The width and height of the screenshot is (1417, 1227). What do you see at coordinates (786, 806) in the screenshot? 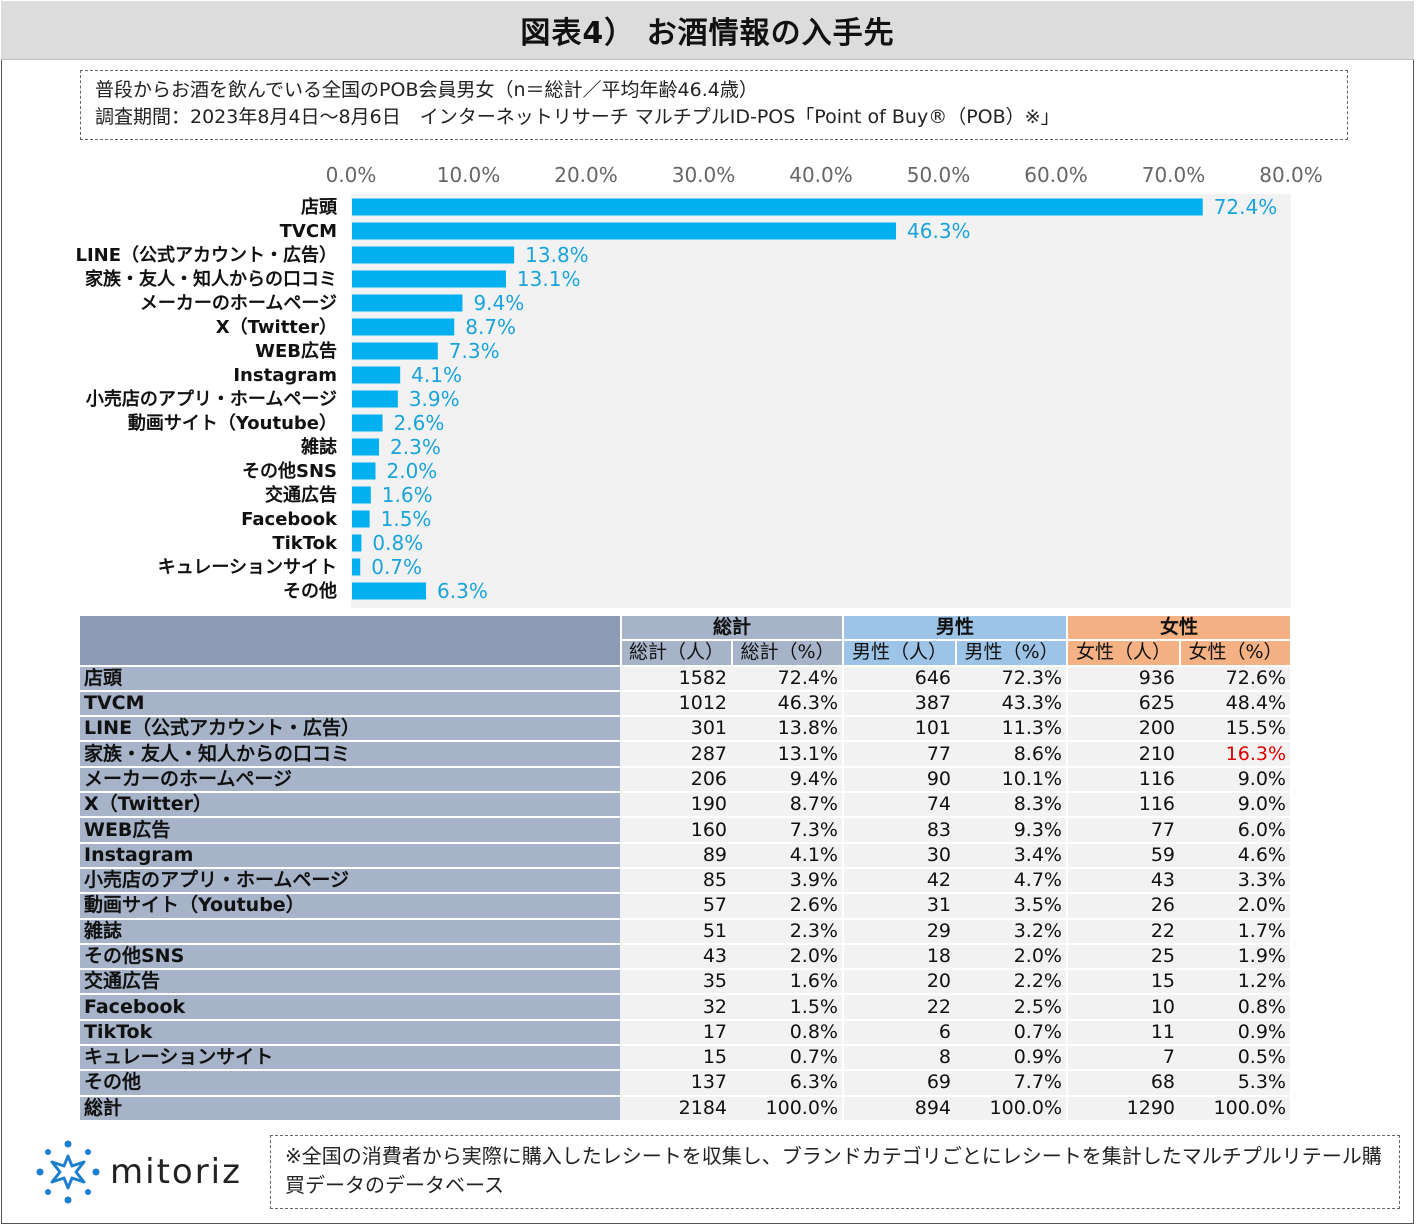
I see `table-cell: 8.7%` at bounding box center [786, 806].